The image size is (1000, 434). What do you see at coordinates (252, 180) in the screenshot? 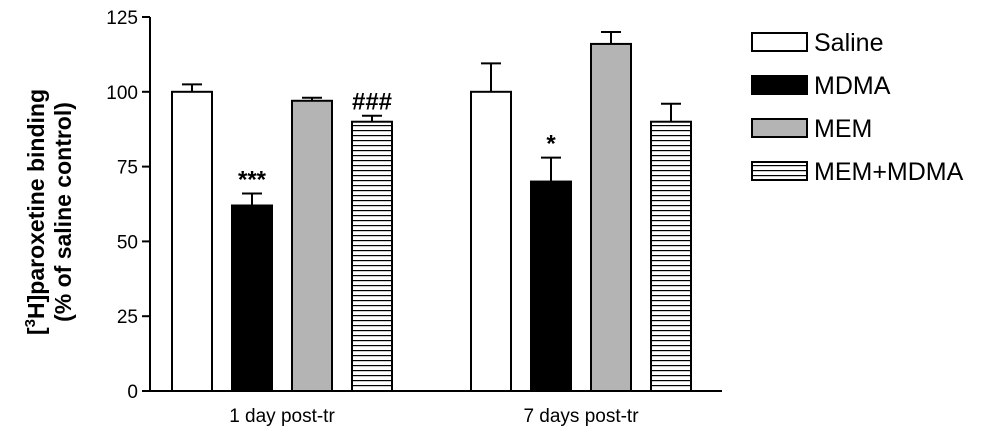
I see `significance-label: ***` at bounding box center [252, 180].